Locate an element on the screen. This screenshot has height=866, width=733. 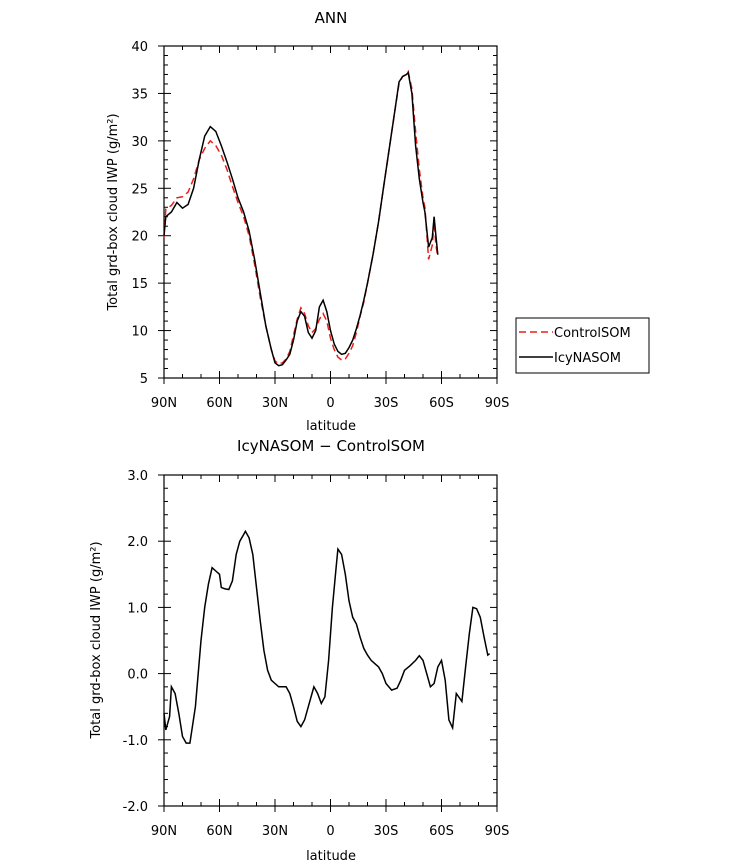
bottom-y-tick-label: 0.0 is located at coordinates (137, 675).